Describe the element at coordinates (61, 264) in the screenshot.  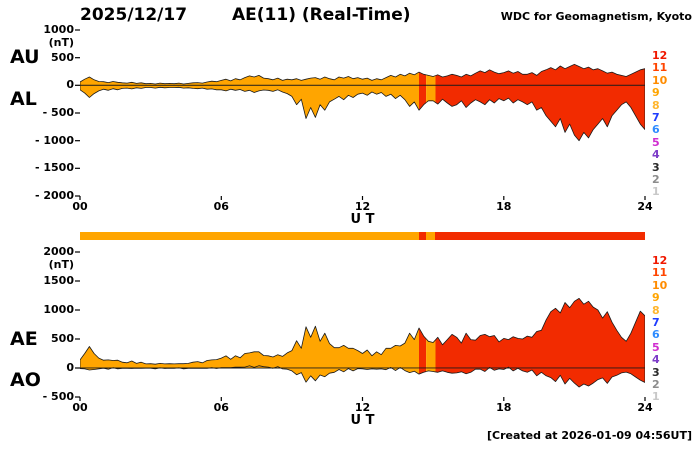
I see `unit-label-bottom: (nT)` at that location.